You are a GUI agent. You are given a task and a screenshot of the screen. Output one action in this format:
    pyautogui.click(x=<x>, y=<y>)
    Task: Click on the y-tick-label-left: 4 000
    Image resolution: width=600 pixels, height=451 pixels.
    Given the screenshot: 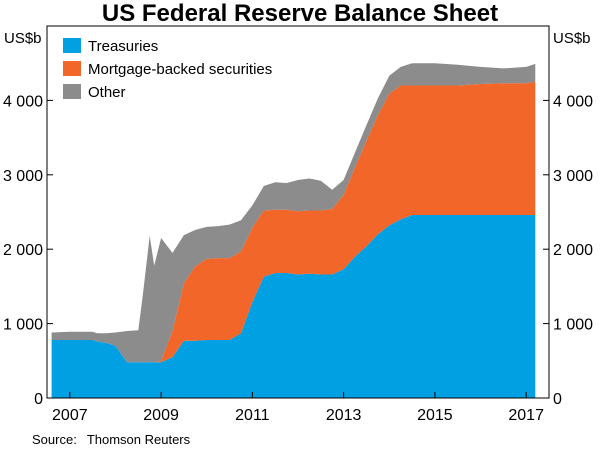 What is the action you would take?
    pyautogui.click(x=23, y=101)
    